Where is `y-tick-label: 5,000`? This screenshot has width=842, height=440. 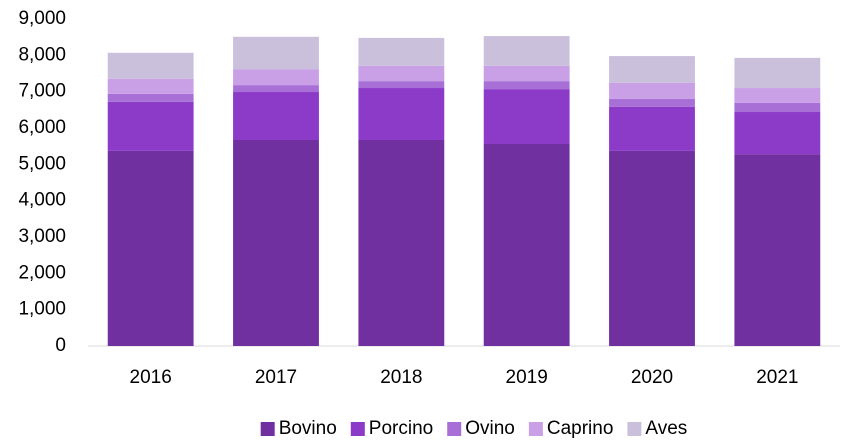
y-tick-label: 5,000 is located at coordinates (42, 163).